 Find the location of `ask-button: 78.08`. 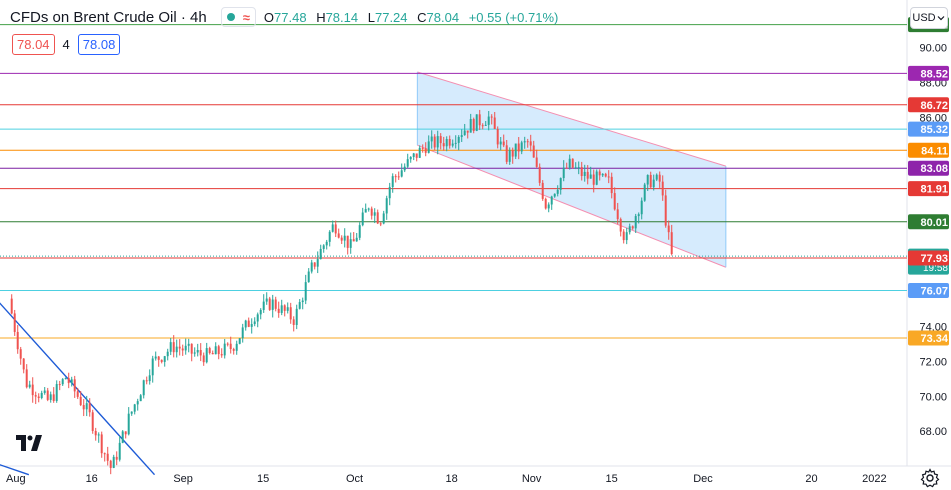

ask-button: 78.08 is located at coordinates (99, 44).